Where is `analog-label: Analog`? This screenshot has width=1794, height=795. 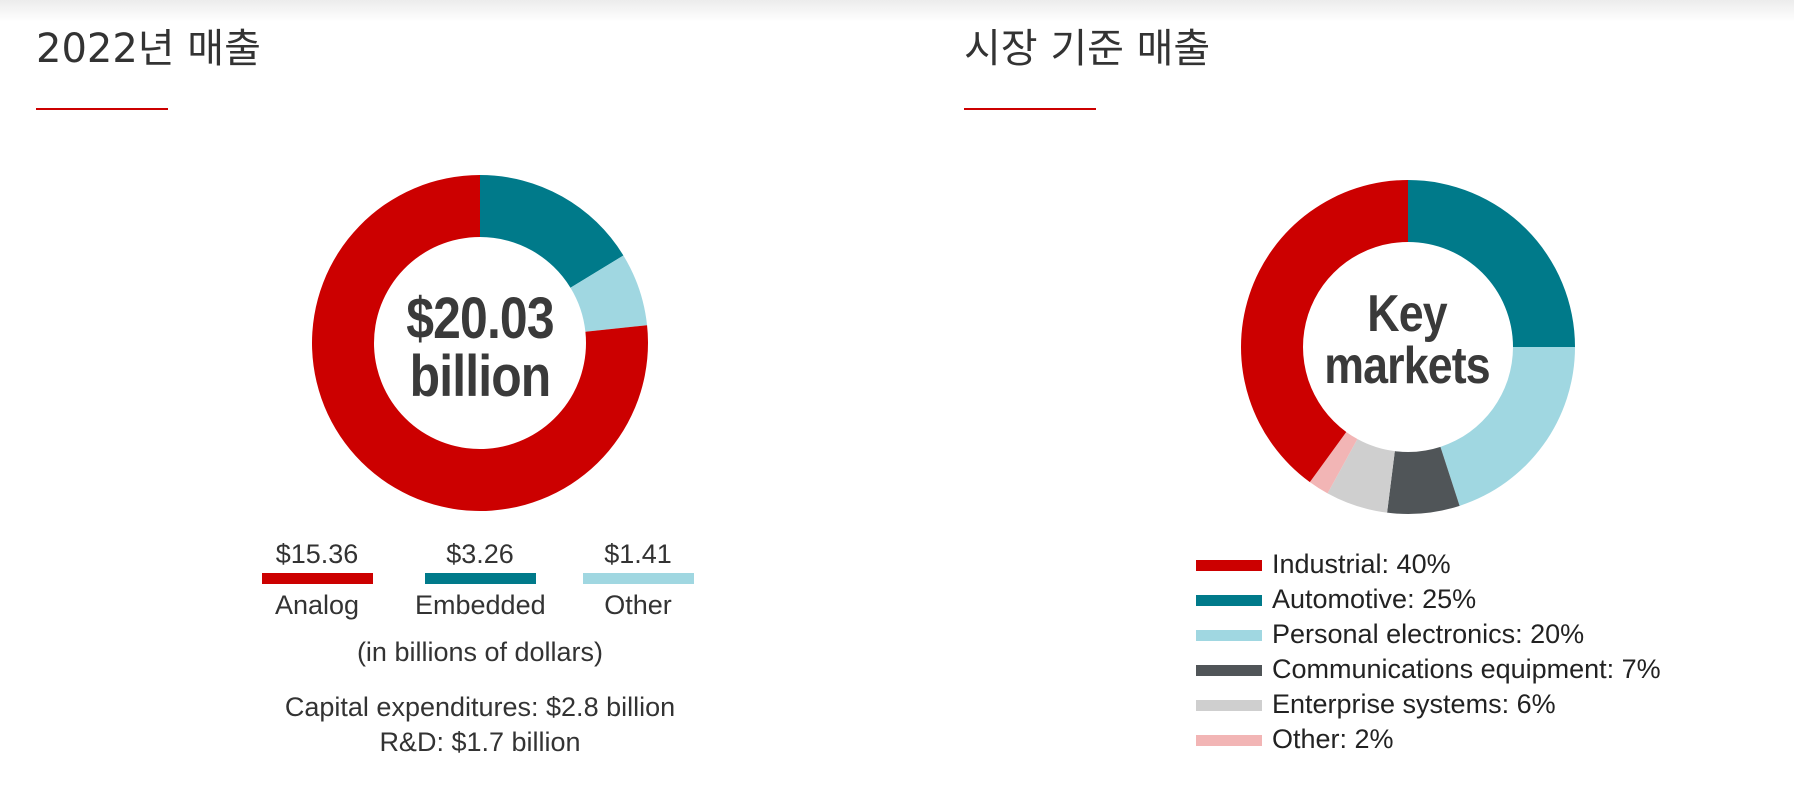 analog-label: Analog is located at coordinates (317, 605).